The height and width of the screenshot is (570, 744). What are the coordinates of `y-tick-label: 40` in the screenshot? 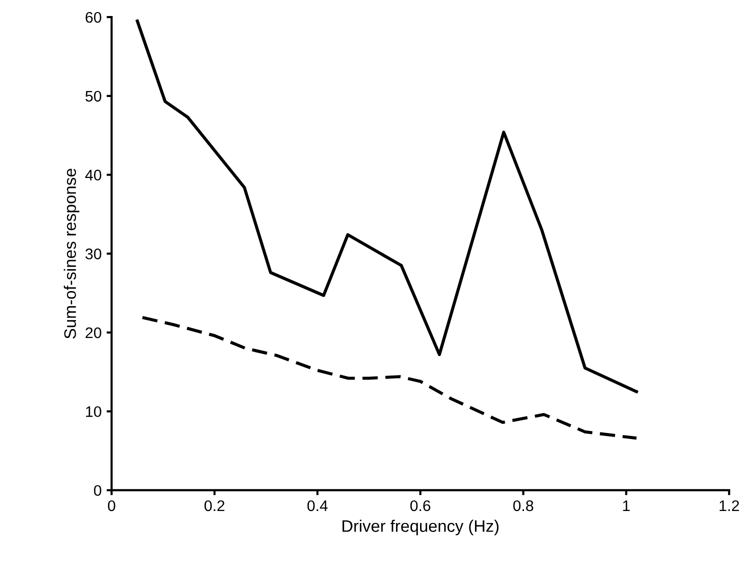 It's located at (93, 175).